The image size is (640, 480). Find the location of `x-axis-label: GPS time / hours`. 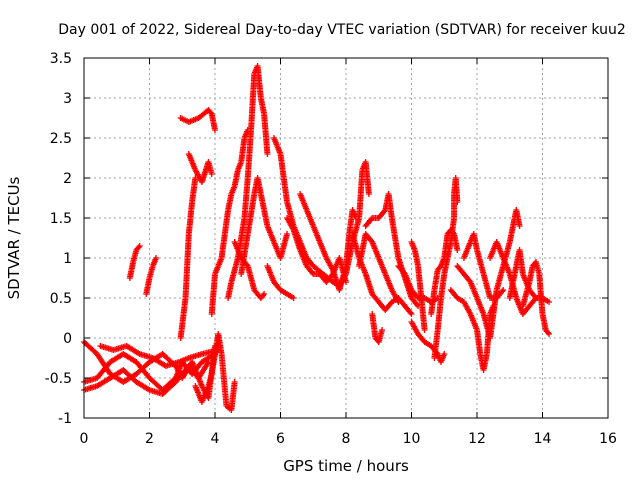

x-axis-label: GPS time / hours is located at coordinates (346, 466).